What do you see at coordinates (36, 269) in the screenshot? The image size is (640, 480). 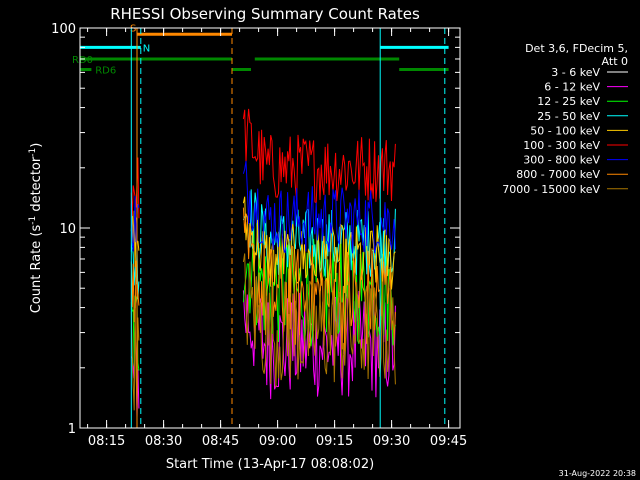 I see `y-axis-label-main: Count Rate (s` at bounding box center [36, 269].